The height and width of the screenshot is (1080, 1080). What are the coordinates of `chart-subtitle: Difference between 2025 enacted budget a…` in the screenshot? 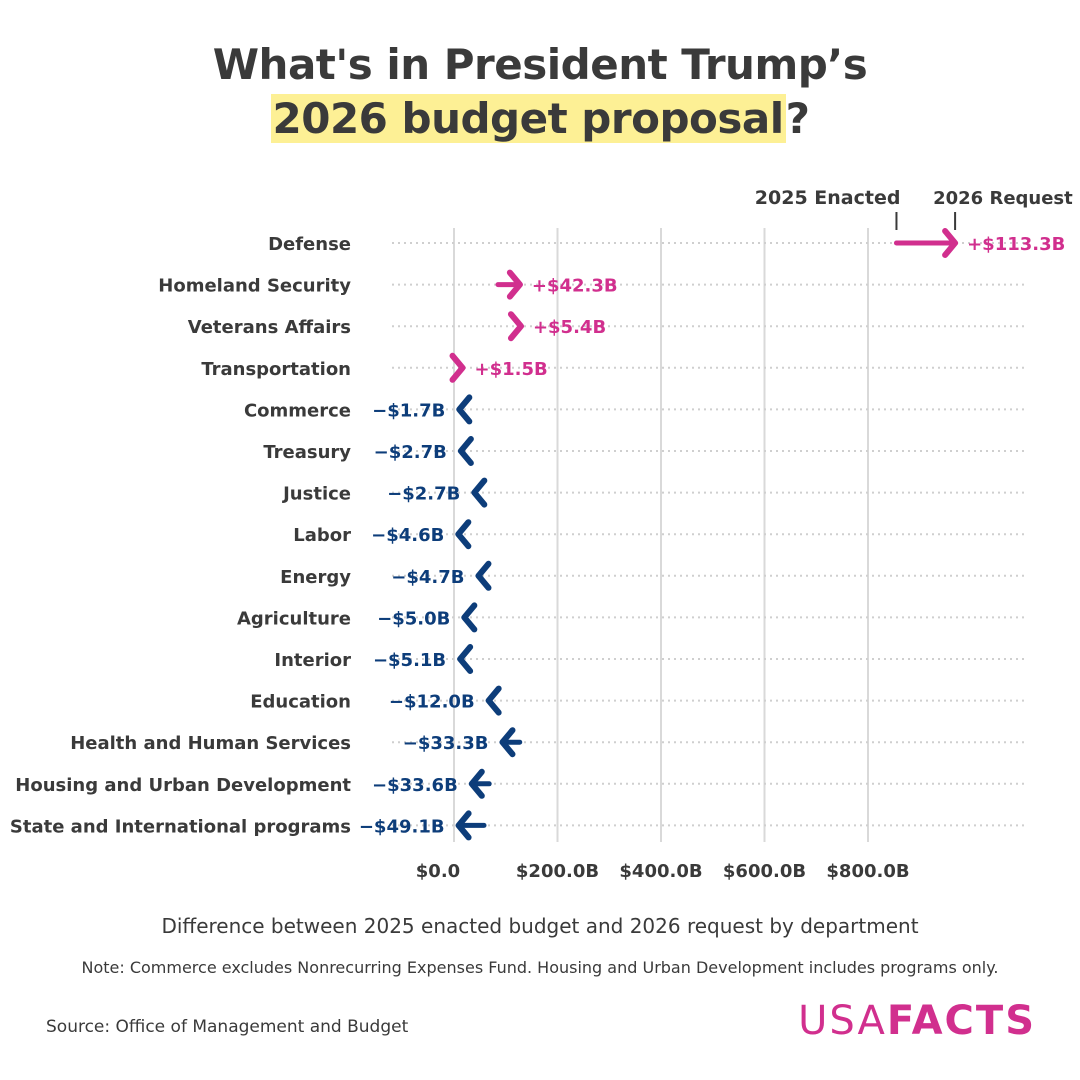 It's located at (540, 926).